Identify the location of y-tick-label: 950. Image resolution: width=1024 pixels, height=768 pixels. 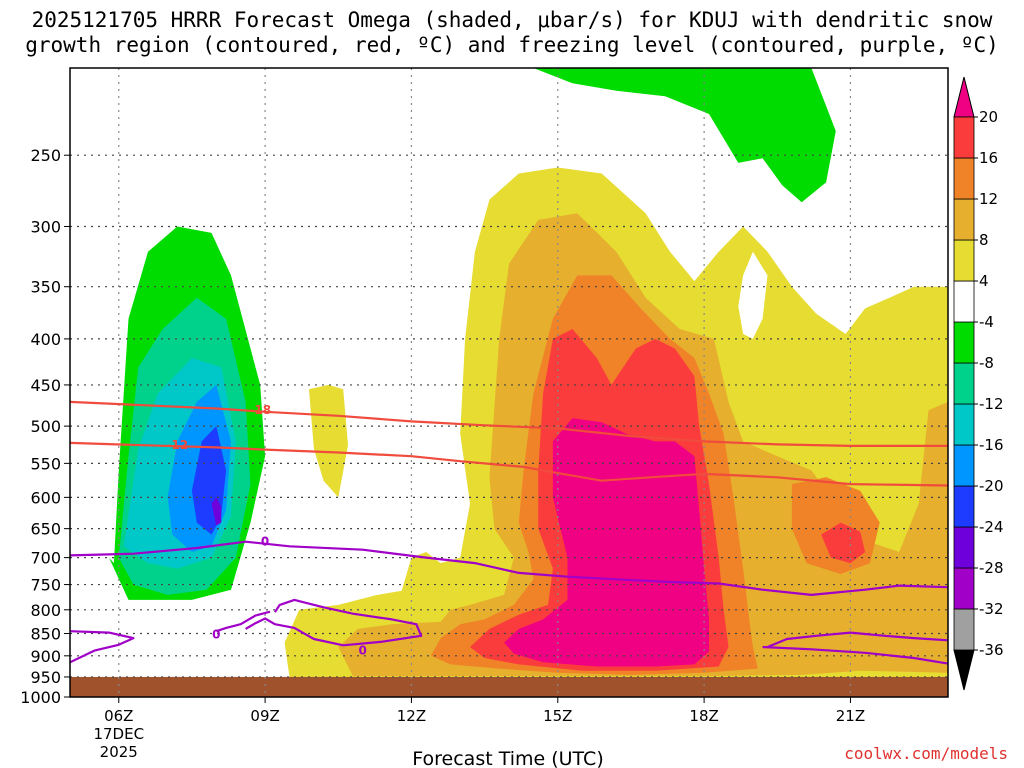
(45, 677).